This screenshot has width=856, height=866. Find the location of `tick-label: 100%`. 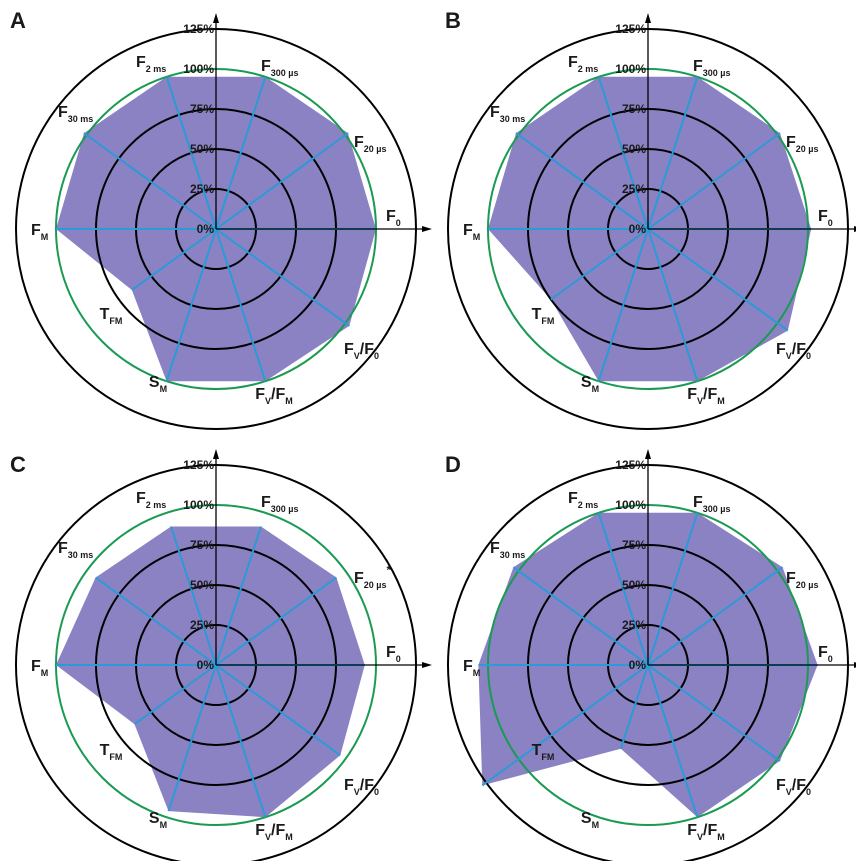

tick-label: 100% is located at coordinates (630, 69).